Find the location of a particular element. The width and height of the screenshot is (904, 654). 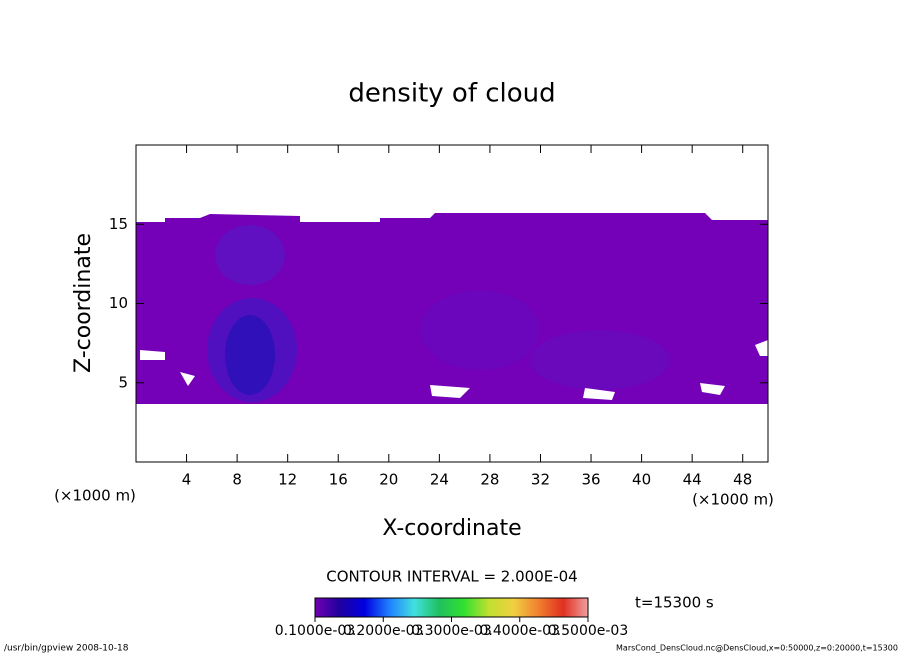

contour-interval: CONTOUR INTERVAL = 2.000E-04 is located at coordinates (451, 577).